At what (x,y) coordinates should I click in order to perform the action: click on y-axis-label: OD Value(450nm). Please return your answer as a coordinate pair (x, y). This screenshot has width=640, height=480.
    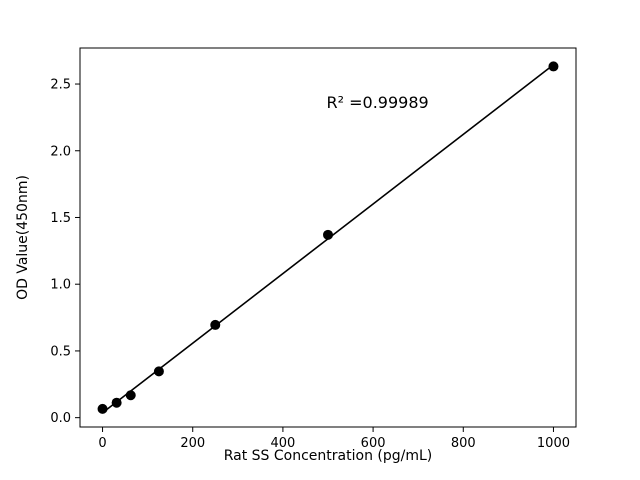
    Looking at the image, I should click on (23, 237).